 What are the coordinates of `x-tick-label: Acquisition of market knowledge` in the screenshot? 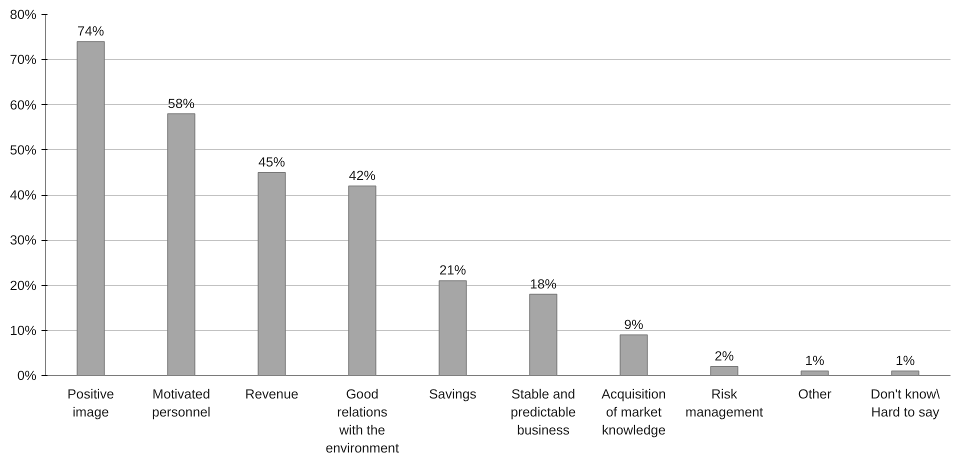 It's located at (634, 412).